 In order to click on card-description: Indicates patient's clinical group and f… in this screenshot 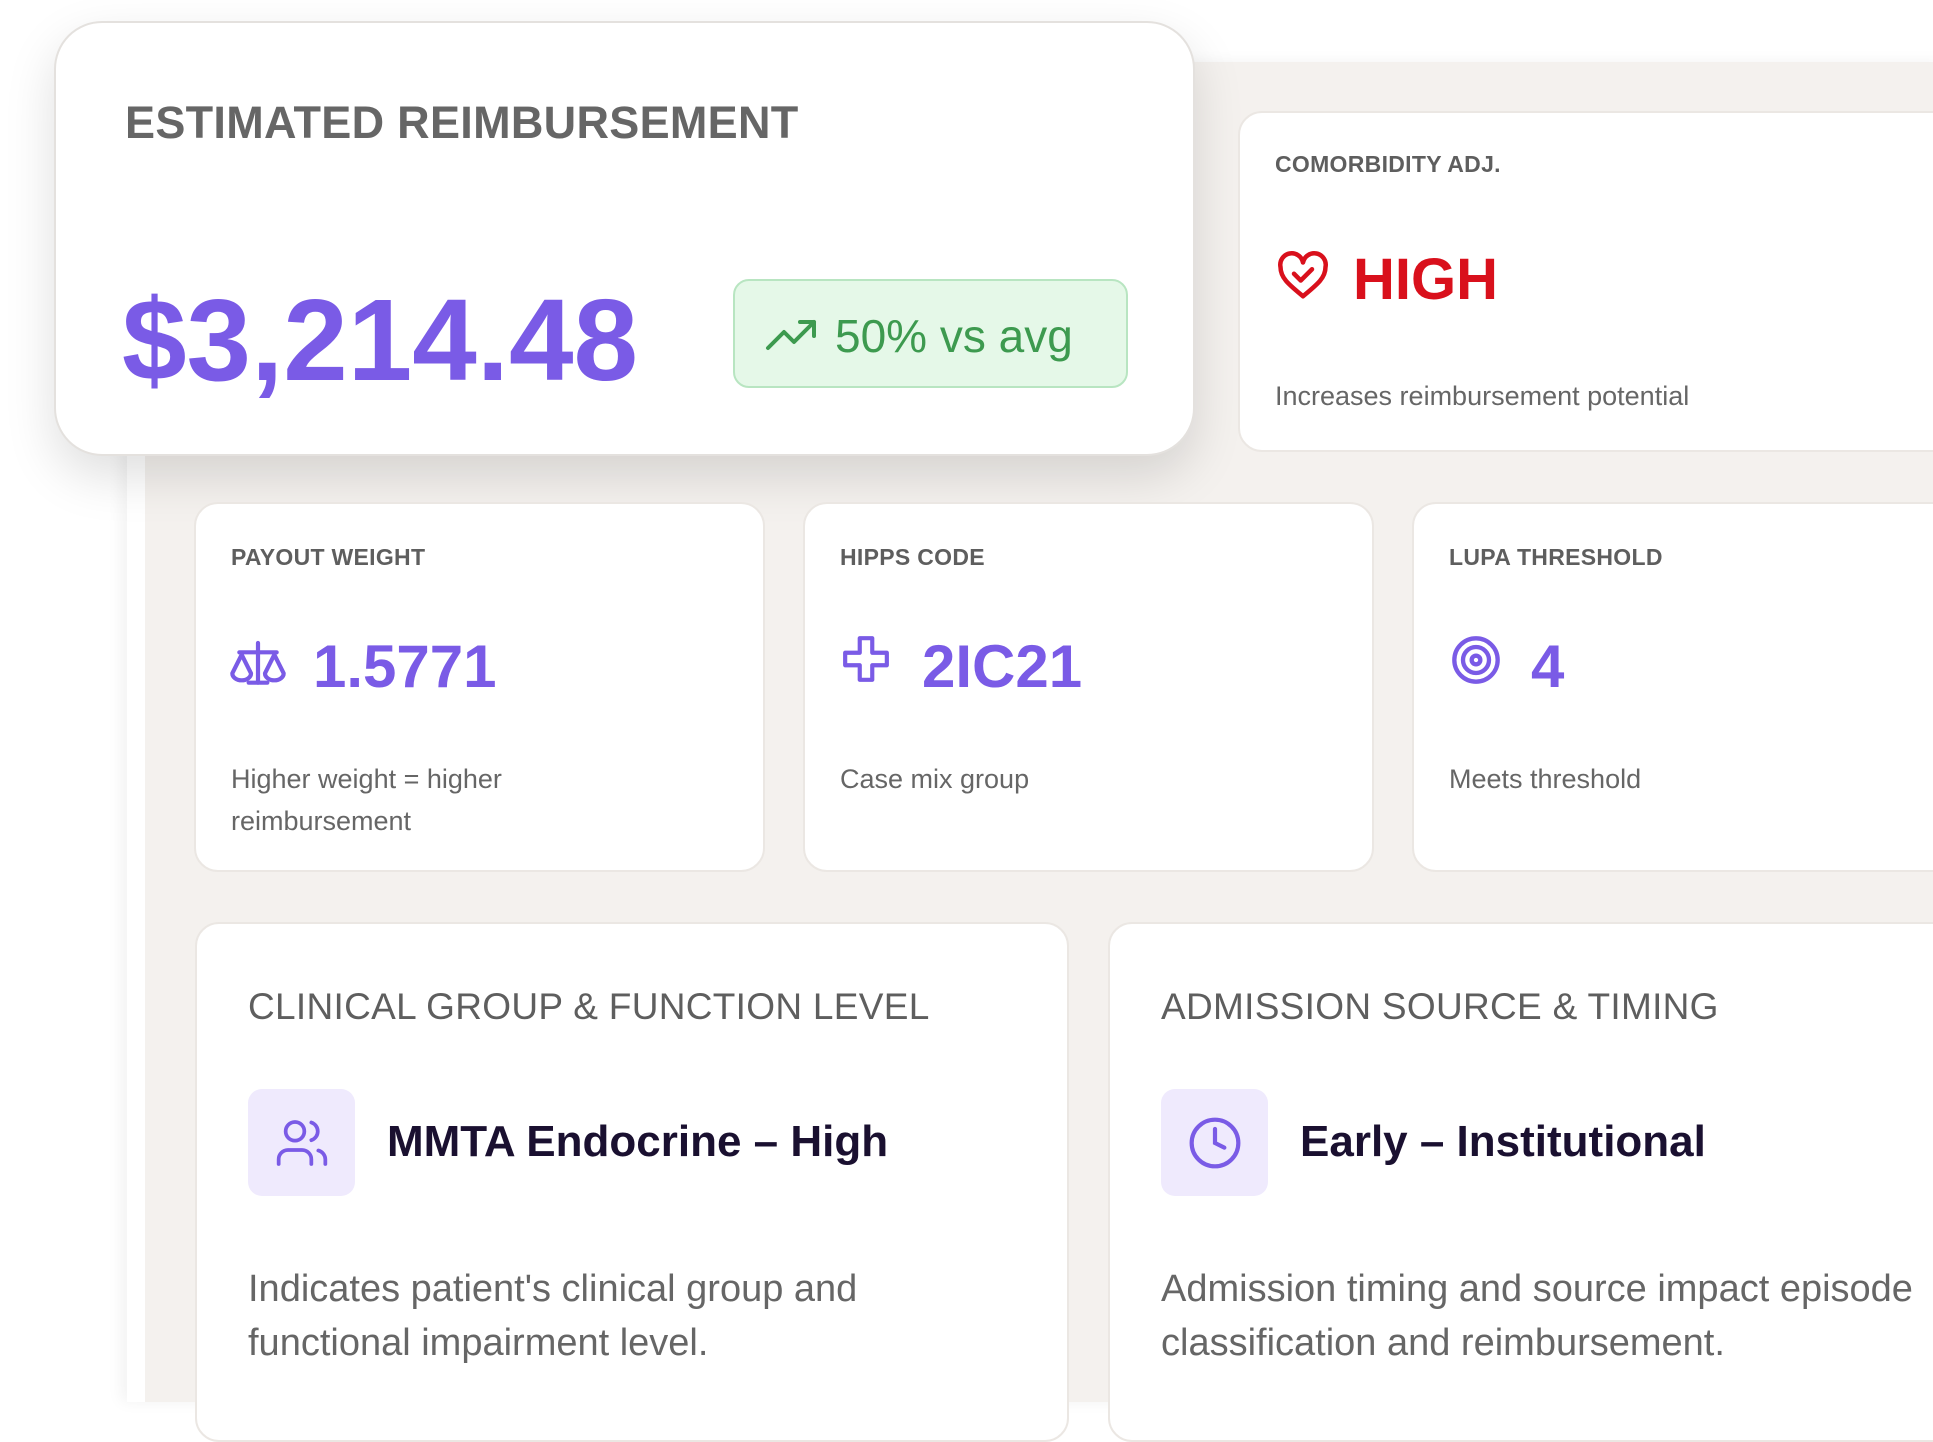, I will do `click(553, 1316)`.